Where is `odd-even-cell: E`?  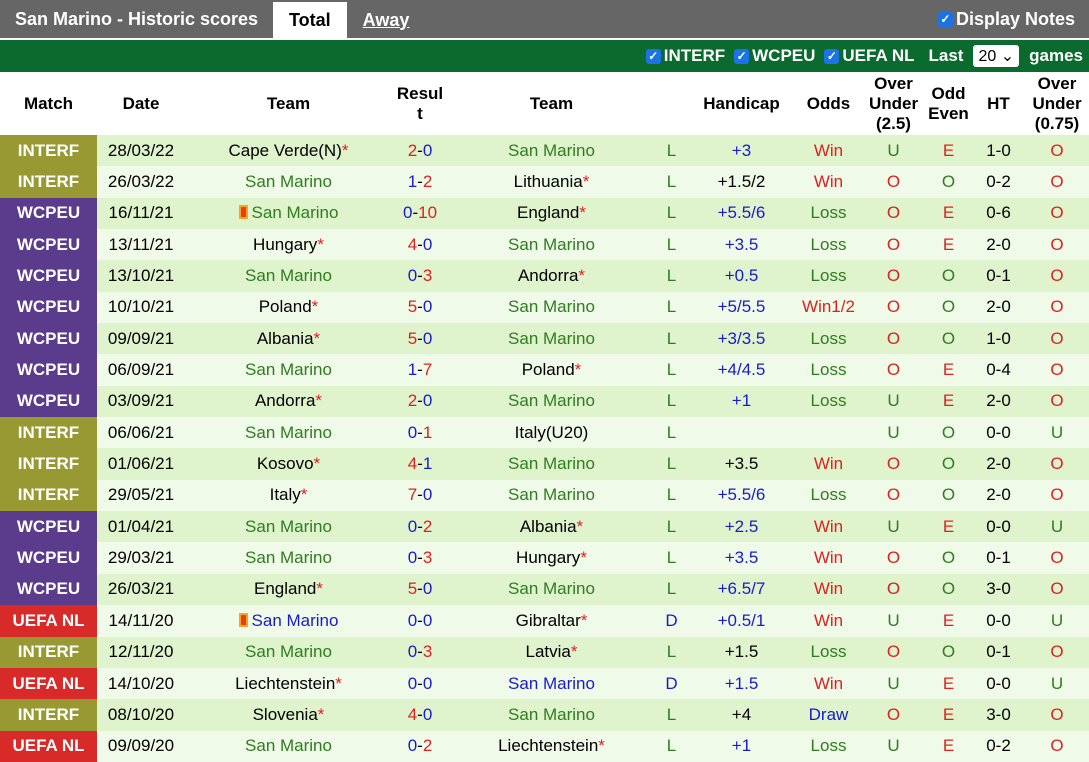 odd-even-cell: E is located at coordinates (948, 370).